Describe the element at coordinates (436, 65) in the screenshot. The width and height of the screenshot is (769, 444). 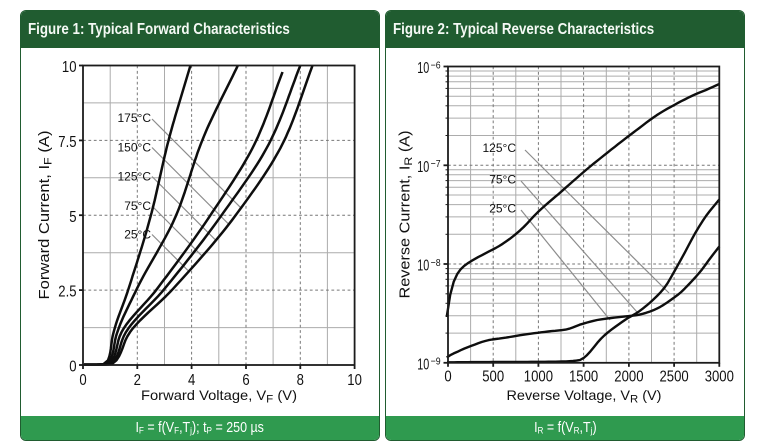
I see `svg-text: −6` at that location.